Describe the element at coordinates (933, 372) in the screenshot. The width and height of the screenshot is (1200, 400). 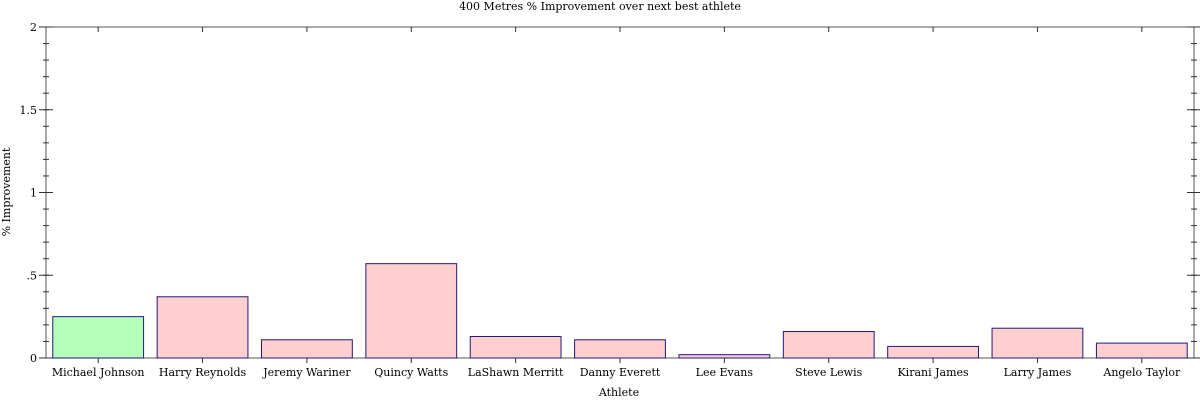
I see `x-tick-label: Kirani James` at that location.